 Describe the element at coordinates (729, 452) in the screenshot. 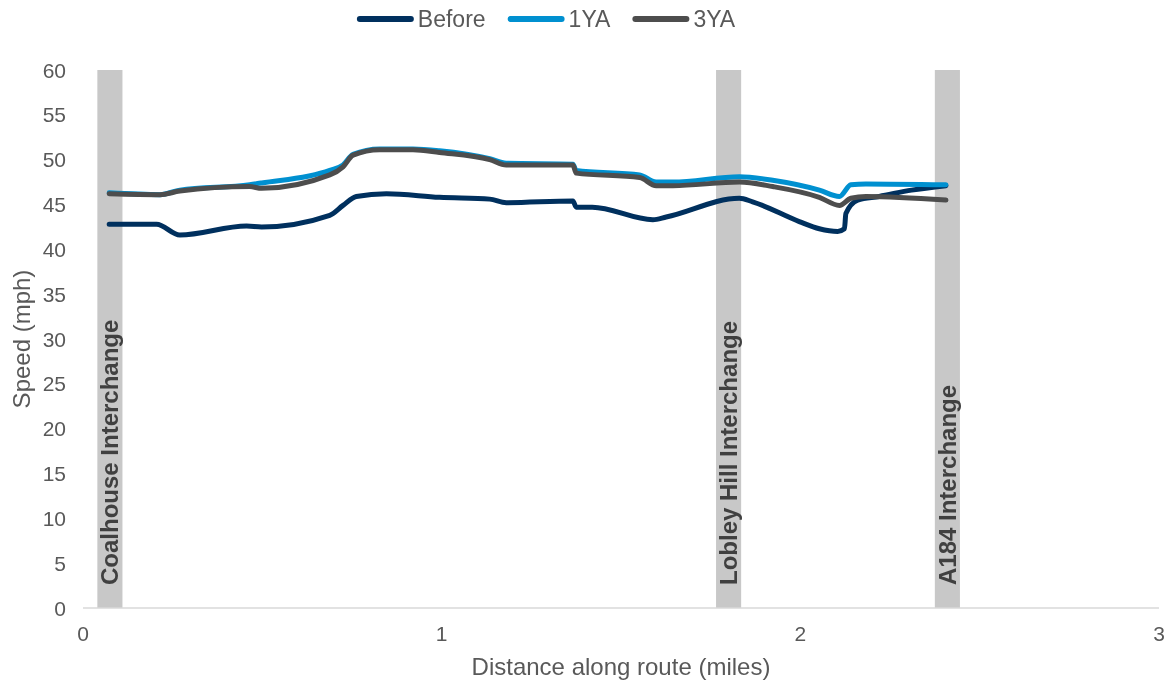

I see `band-label: Lobley Hill Interchange` at that location.